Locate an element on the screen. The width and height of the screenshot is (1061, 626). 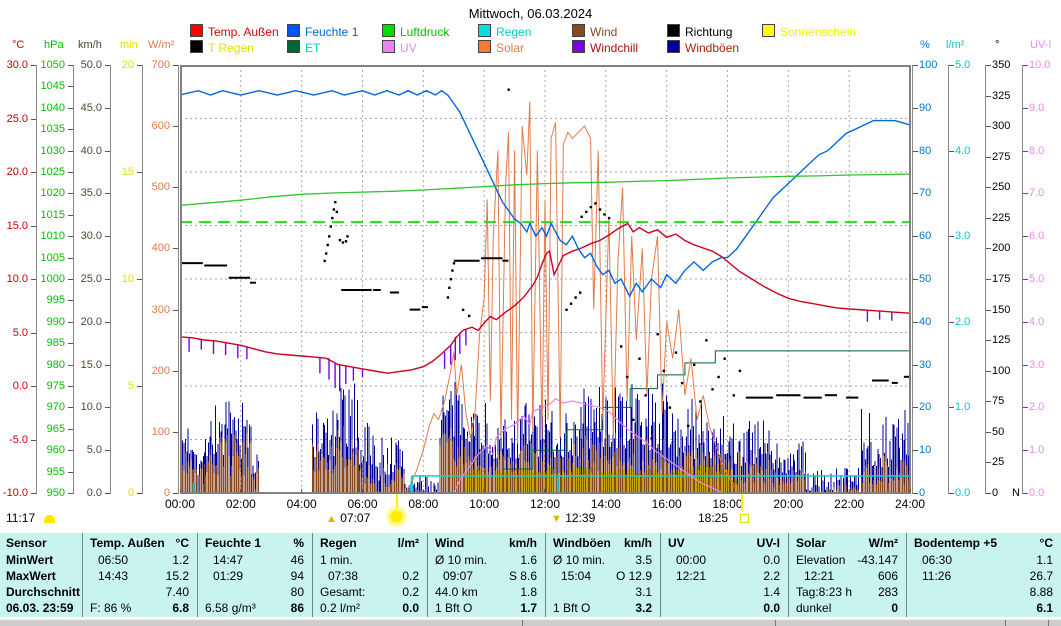
table-cell-label: Ø 10 min. is located at coordinates (461, 560).